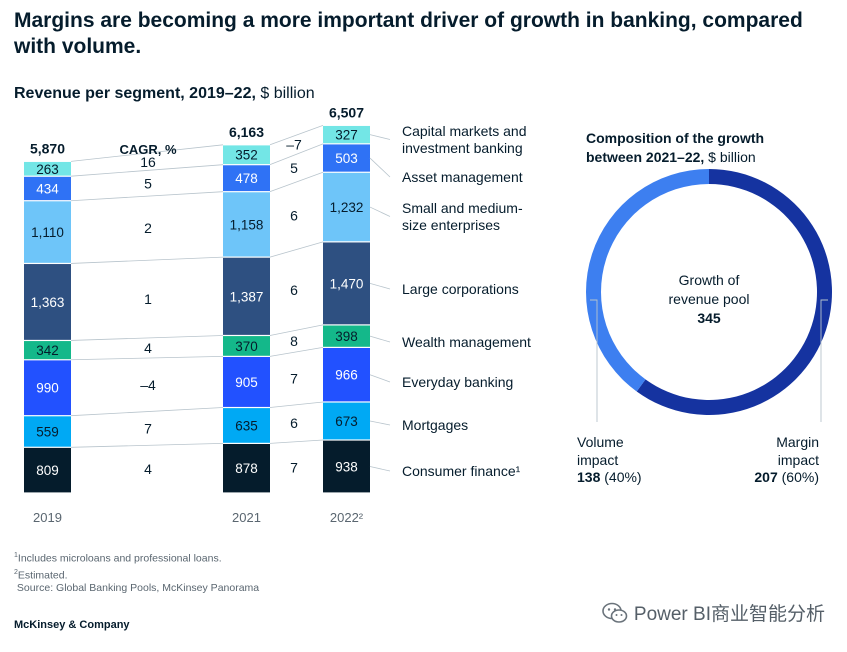 The image size is (847, 652). What do you see at coordinates (675, 138) in the screenshot?
I see `donut-title-line1: Composition of the growth` at bounding box center [675, 138].